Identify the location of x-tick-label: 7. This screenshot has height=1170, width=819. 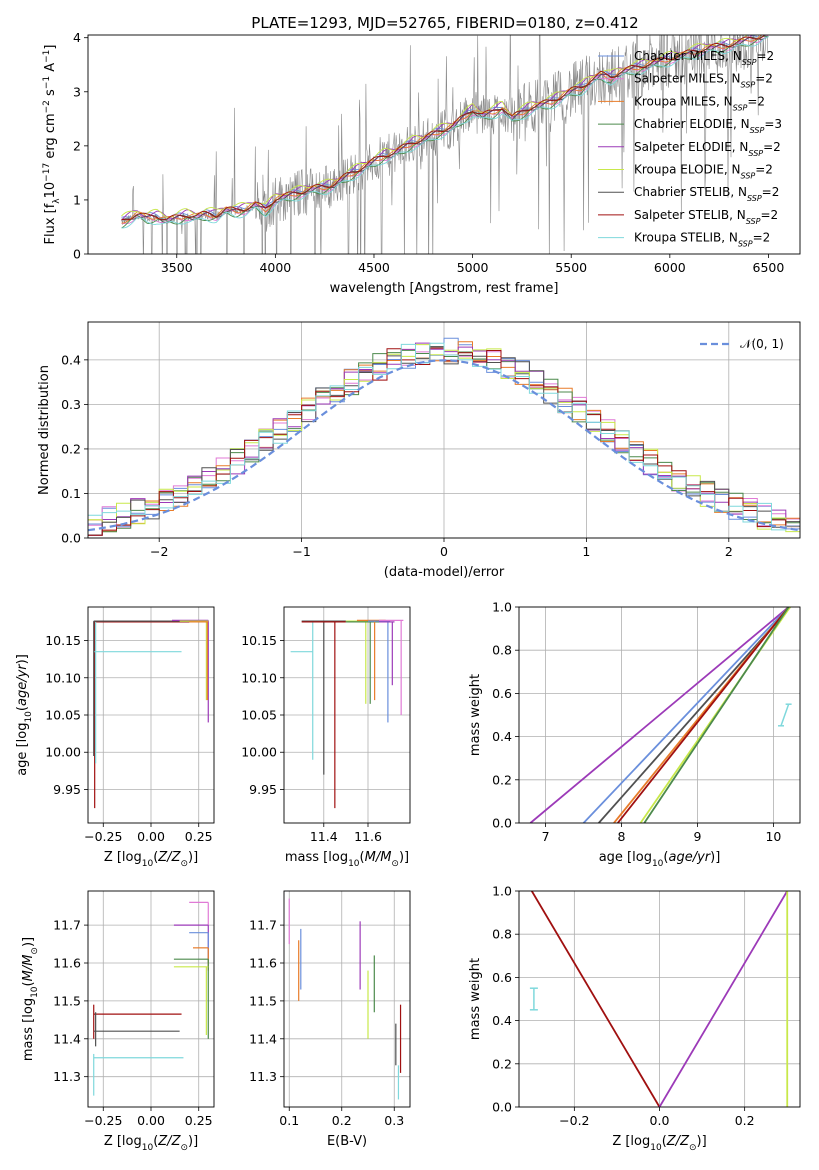
(546, 836).